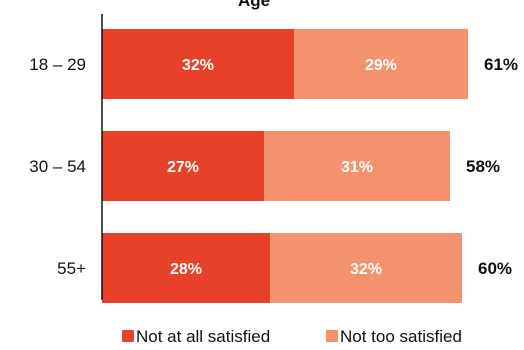  What do you see at coordinates (254, 5) in the screenshot?
I see `chart-title: Age` at bounding box center [254, 5].